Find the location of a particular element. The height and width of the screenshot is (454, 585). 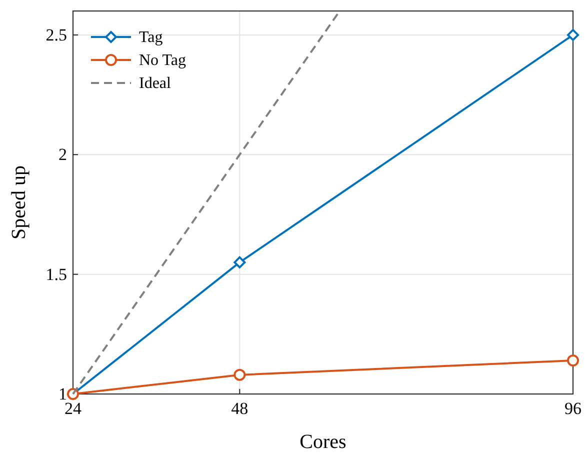

x-tick-label: 48 is located at coordinates (239, 408).